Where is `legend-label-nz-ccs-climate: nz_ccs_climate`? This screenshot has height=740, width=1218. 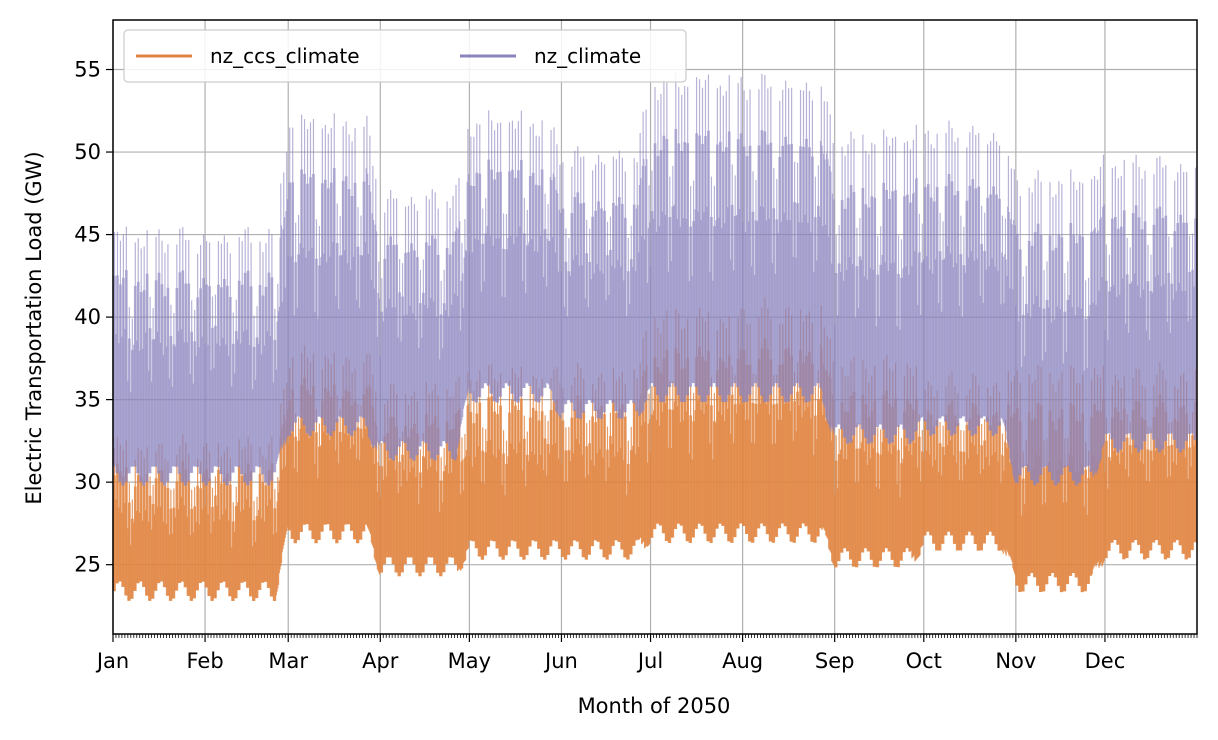
legend-label-nz-ccs-climate: nz_ccs_climate is located at coordinates (285, 56).